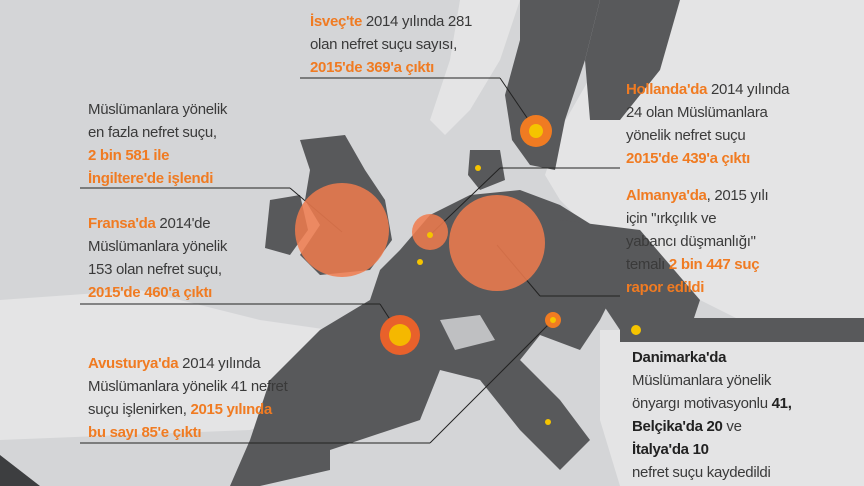 Image resolution: width=864 pixels, height=486 pixels. What do you see at coordinates (666, 195) in the screenshot?
I see `text: Almanya'da` at bounding box center [666, 195].